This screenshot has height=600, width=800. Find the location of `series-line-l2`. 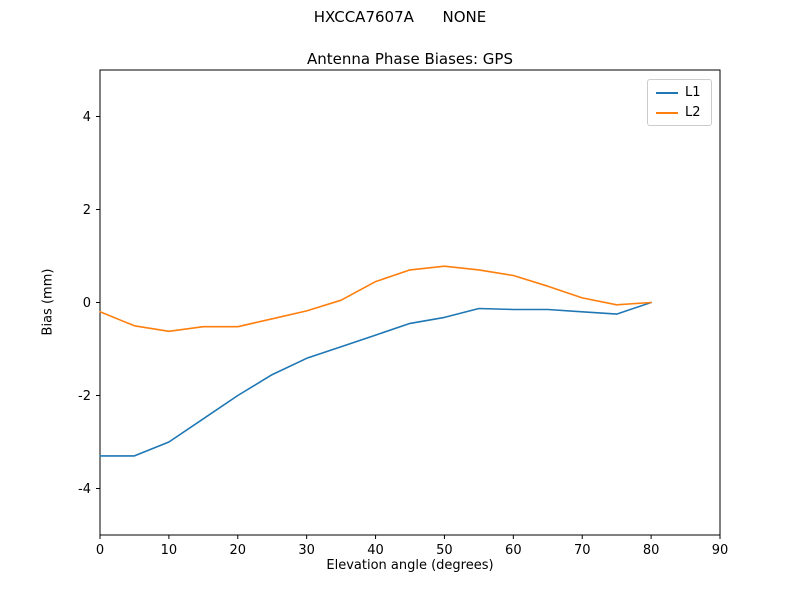

series-line-l2 is located at coordinates (375, 299).